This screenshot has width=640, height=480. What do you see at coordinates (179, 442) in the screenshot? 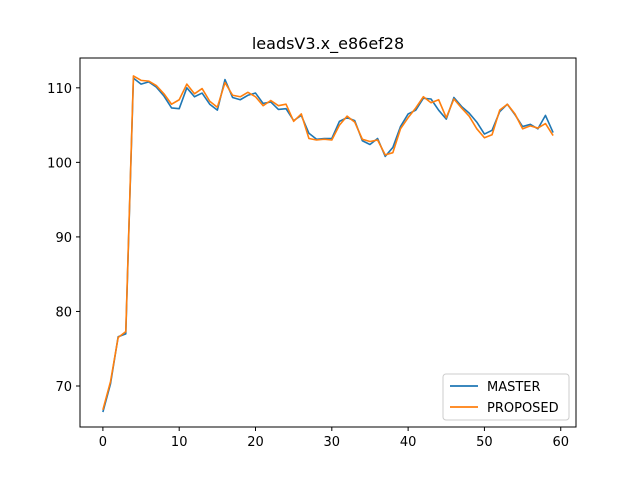
I see `x-tick-label: 10` at bounding box center [179, 442].